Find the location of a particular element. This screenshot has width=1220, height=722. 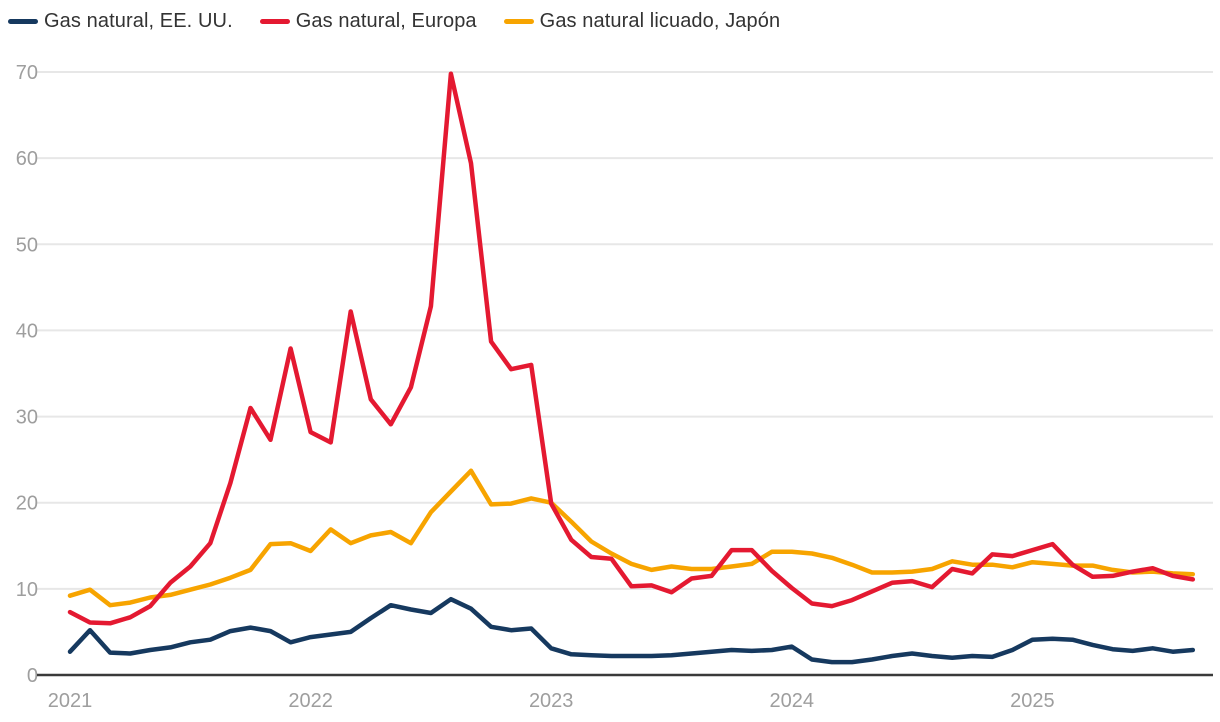

legend-item-us: Gas natural, EE. UU. is located at coordinates (120, 21).